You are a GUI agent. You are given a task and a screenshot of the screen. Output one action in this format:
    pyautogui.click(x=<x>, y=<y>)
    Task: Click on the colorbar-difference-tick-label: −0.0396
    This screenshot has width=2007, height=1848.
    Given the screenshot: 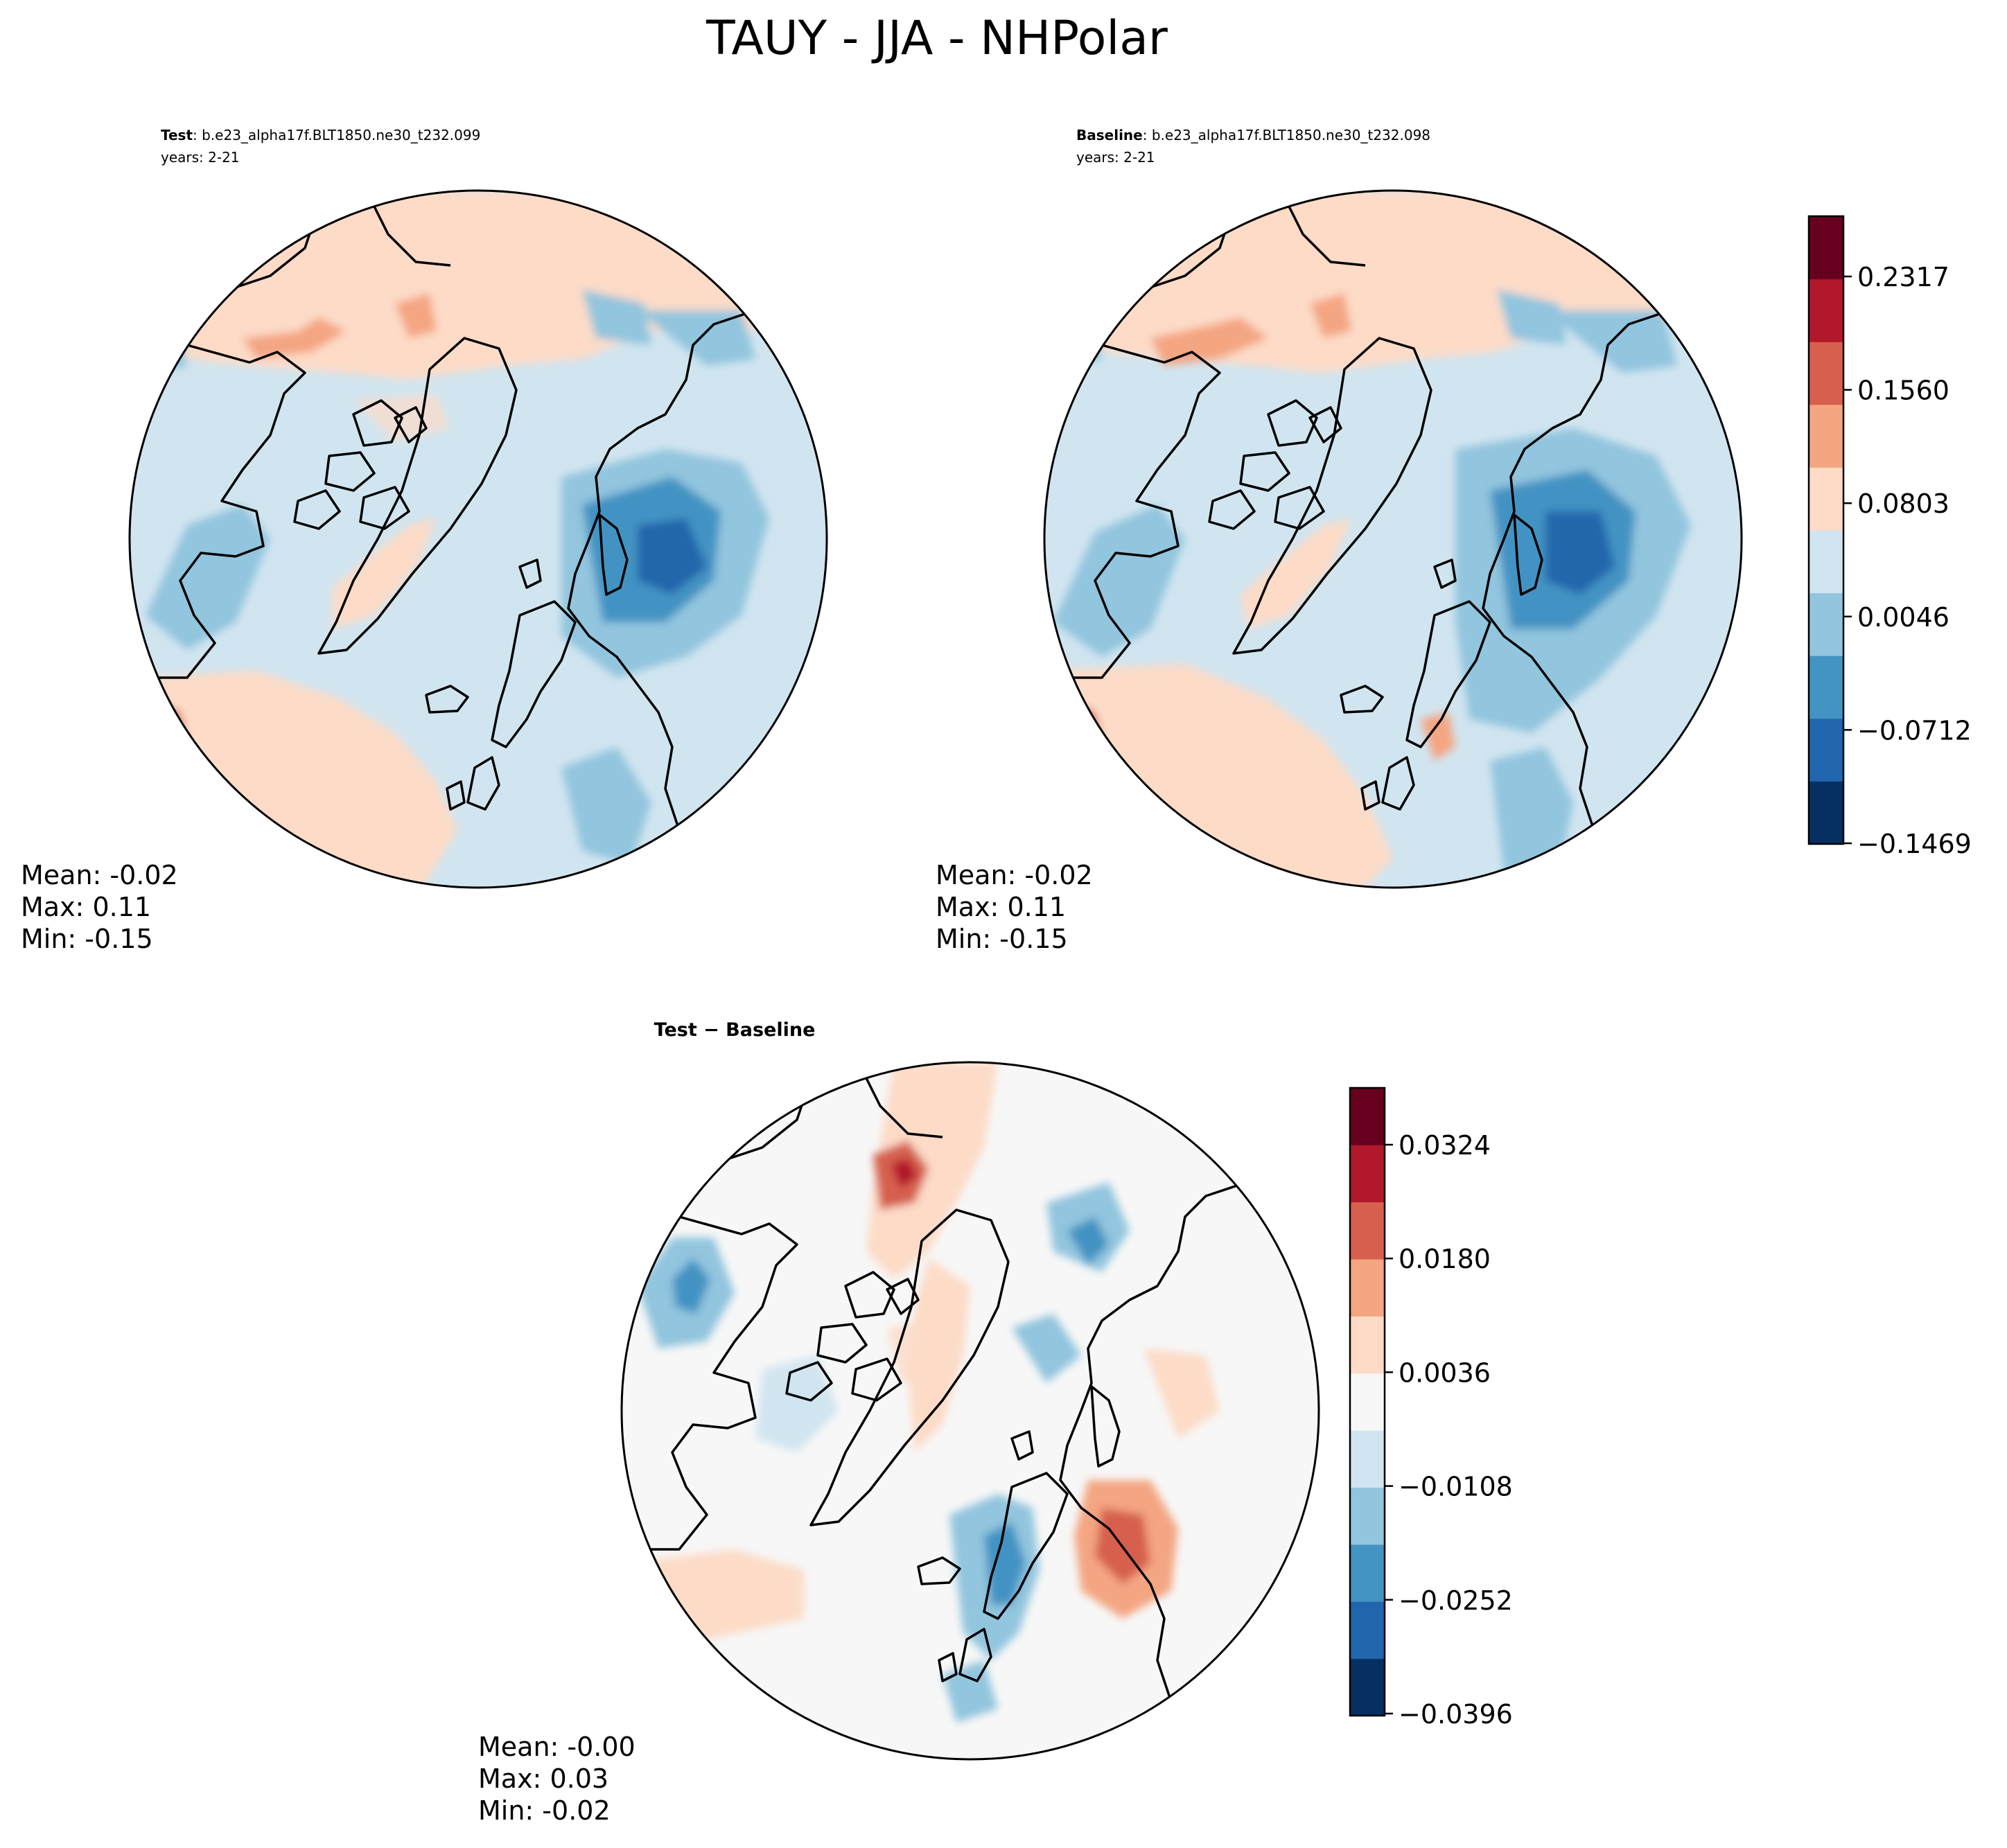 What is the action you would take?
    pyautogui.click(x=1456, y=1714)
    